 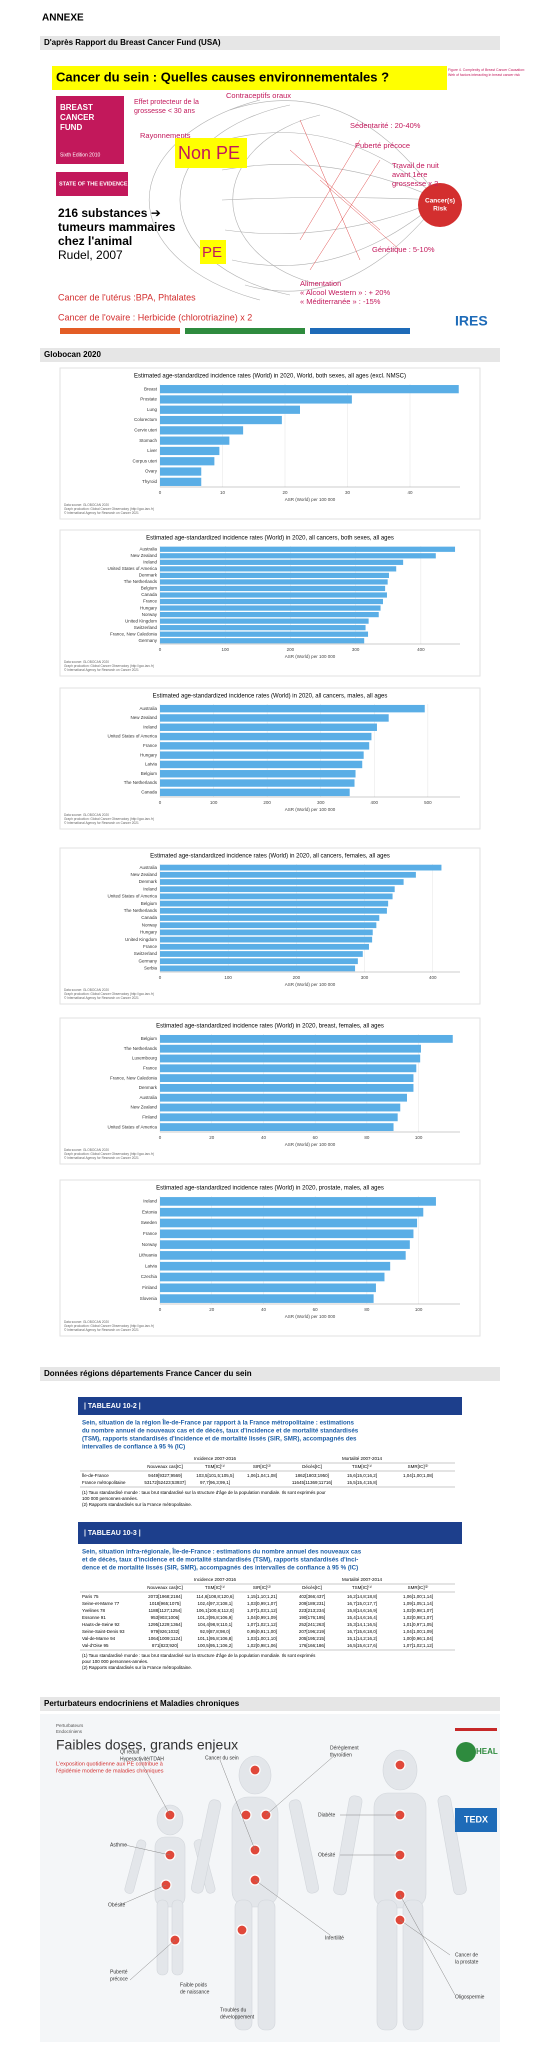 What do you see at coordinates (312, 1624) in the screenshot?
I see `table-cell: 252[241;263]` at bounding box center [312, 1624].